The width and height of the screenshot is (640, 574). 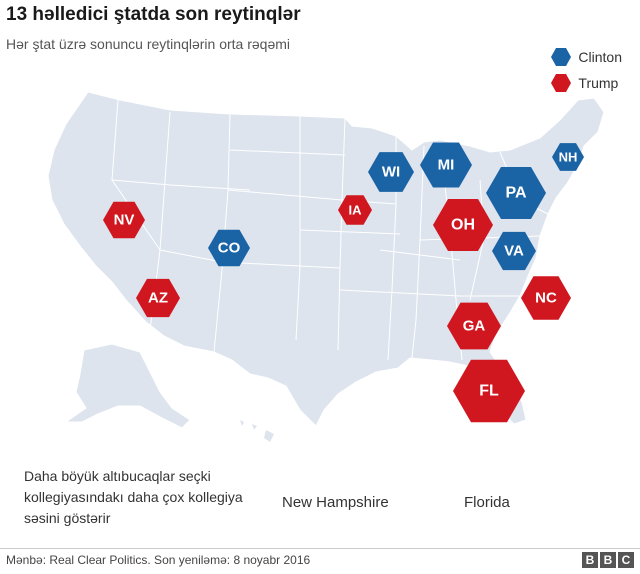 What do you see at coordinates (335, 502) in the screenshot?
I see `example-label-new-hampshire: New Hampshire` at bounding box center [335, 502].